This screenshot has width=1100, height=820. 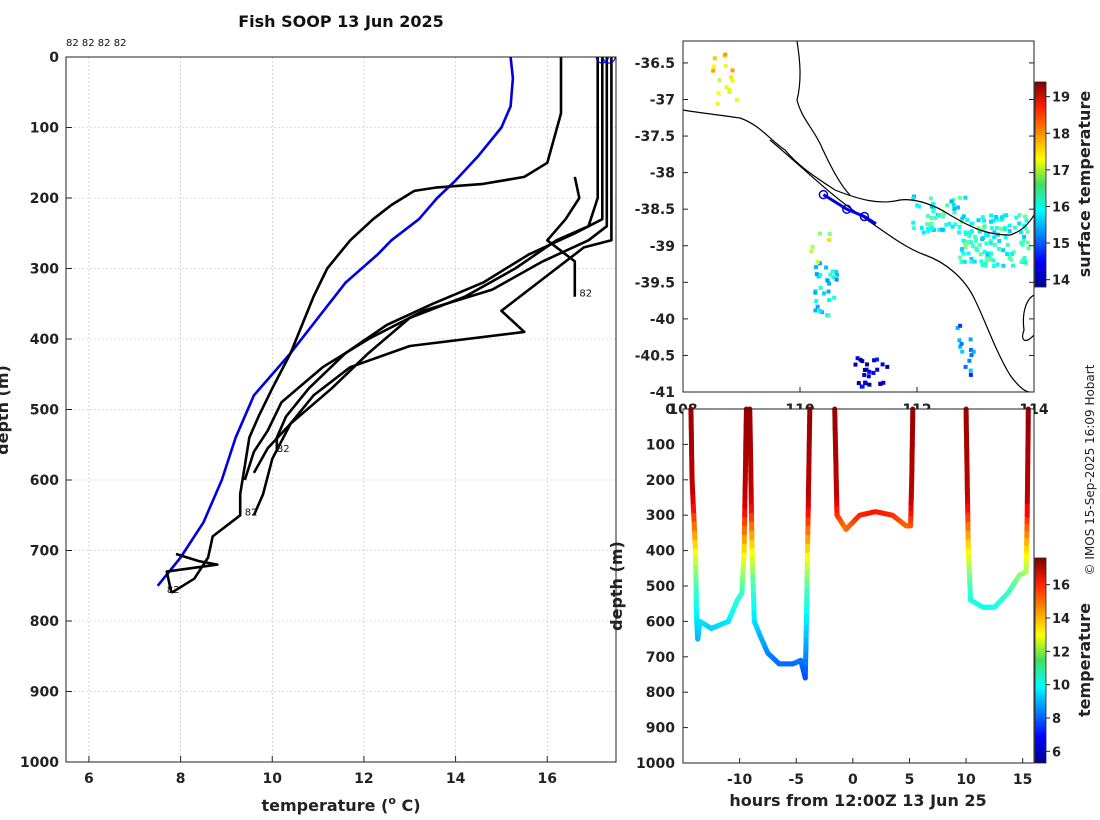 I want to click on profile-y-tick-label: 100, so click(x=44, y=129).